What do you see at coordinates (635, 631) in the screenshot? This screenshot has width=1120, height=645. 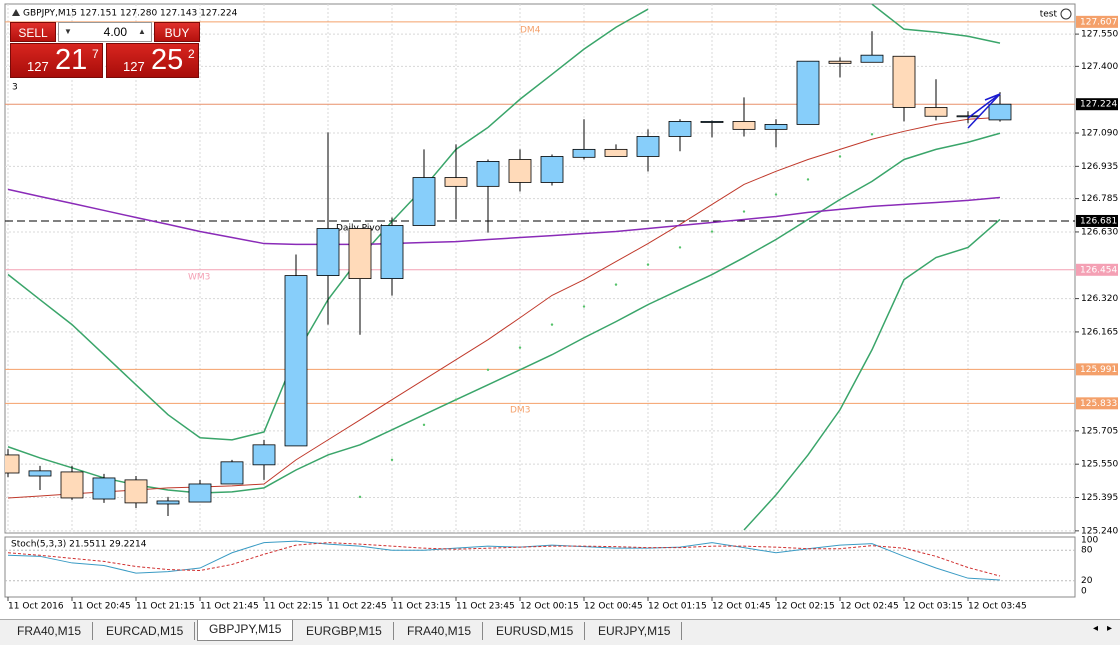 I see `chart-tab: EURJPY,M15` at bounding box center [635, 631].